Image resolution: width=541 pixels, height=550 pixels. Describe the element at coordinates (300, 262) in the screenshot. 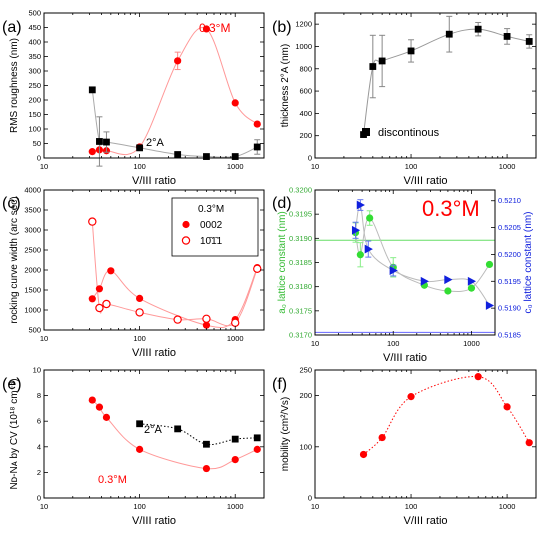

I see `y-tick-label: 0.3185` at that location.